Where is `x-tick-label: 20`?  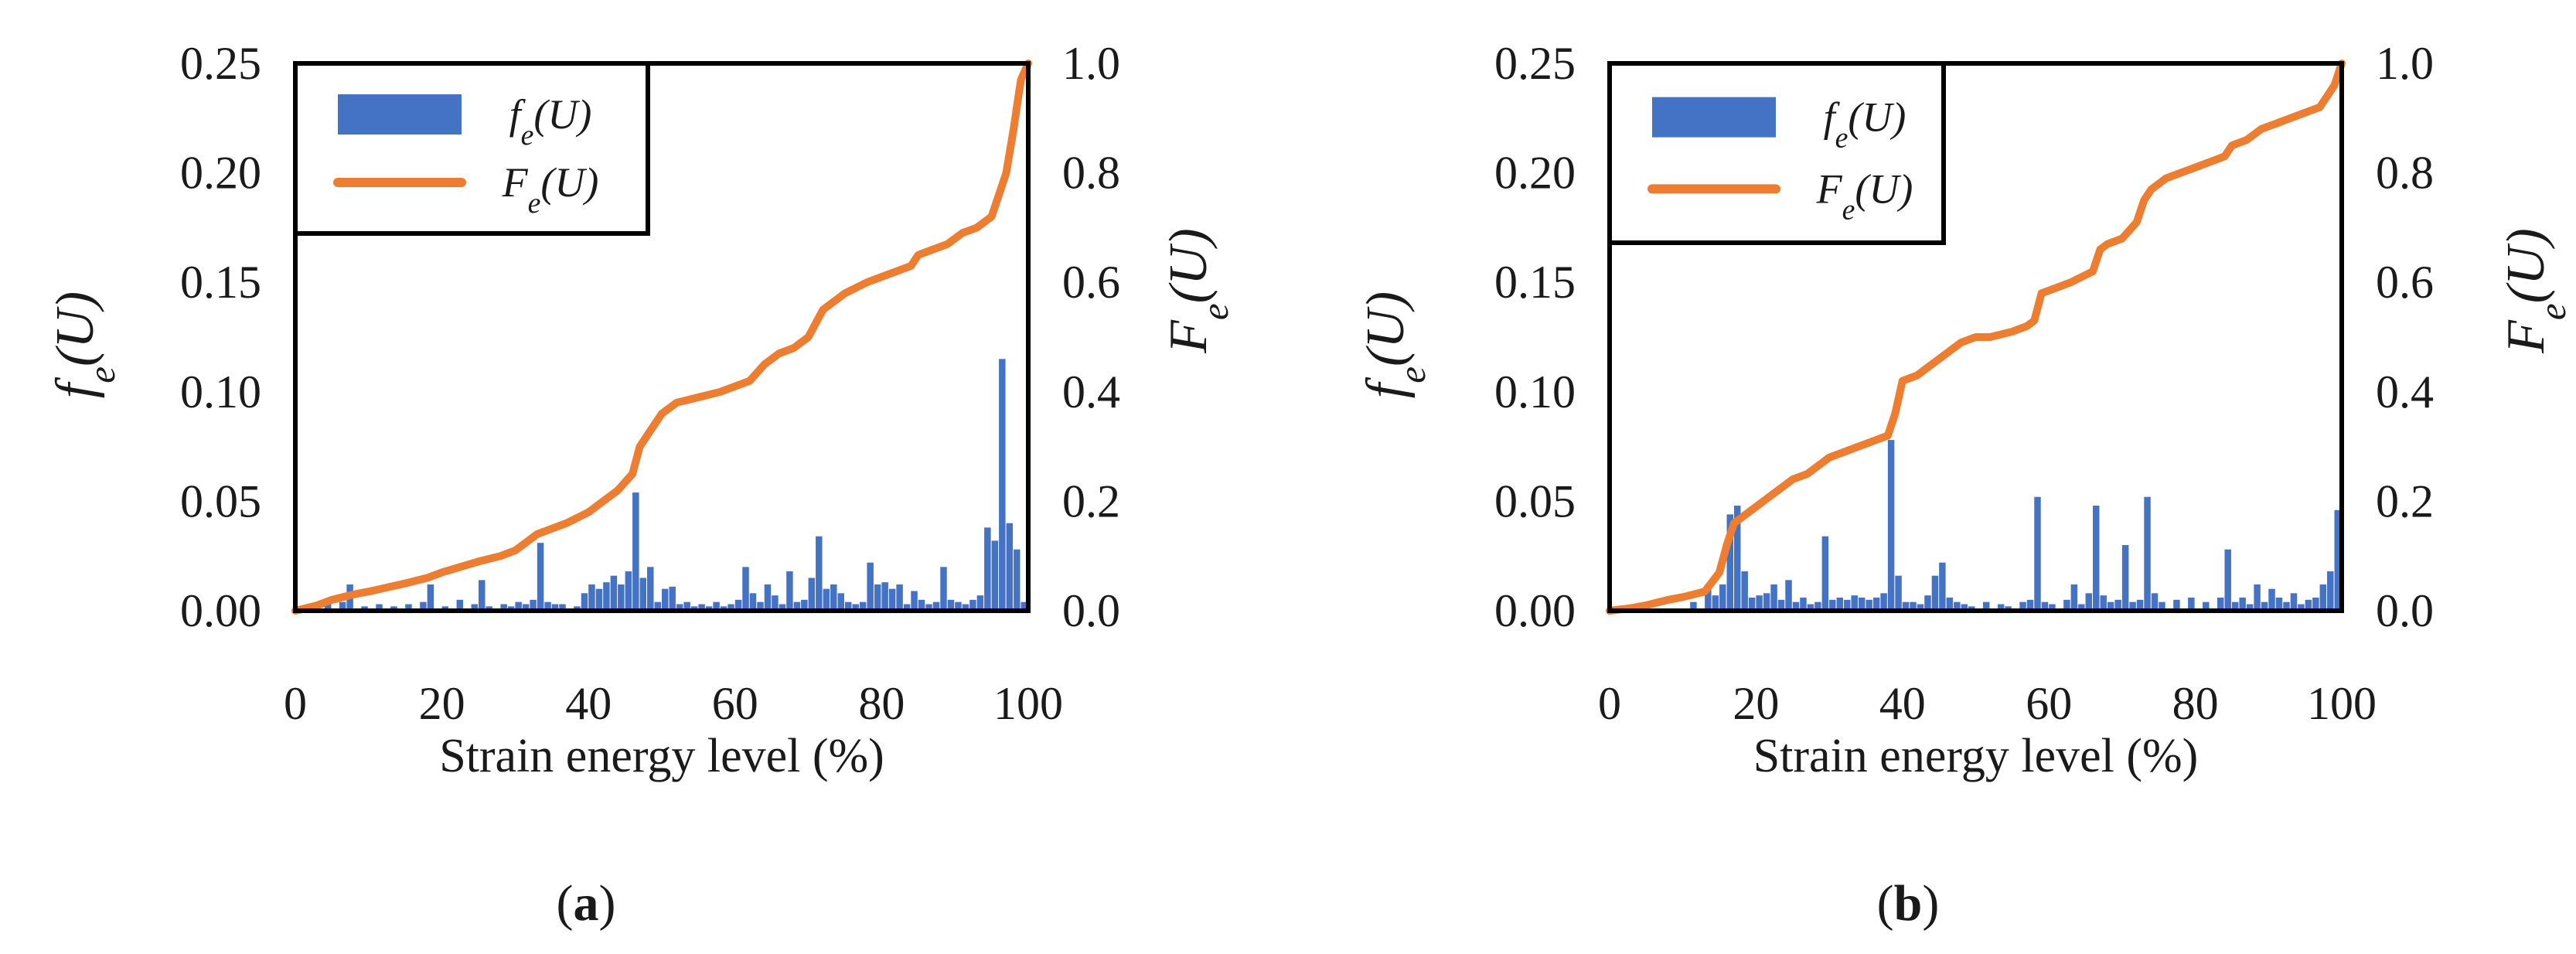 x-tick-label: 20 is located at coordinates (442, 703).